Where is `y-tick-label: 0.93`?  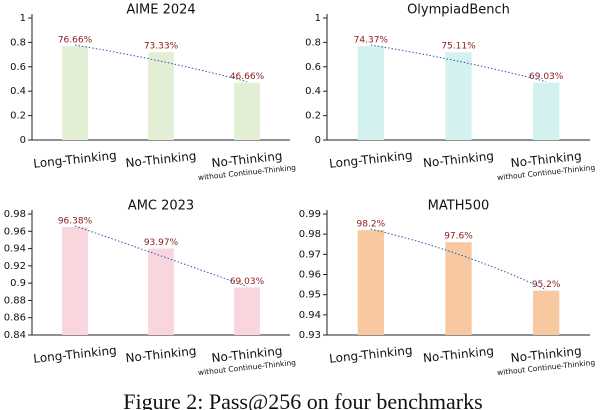 y-tick-label: 0.93 is located at coordinates (310, 335).